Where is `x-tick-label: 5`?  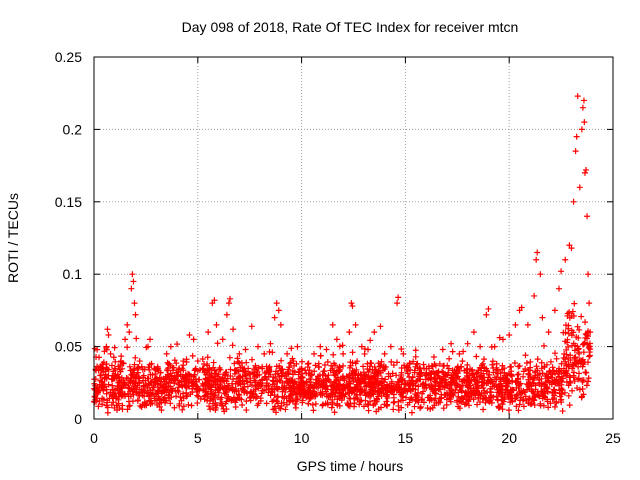
x-tick-label: 5 is located at coordinates (198, 438).